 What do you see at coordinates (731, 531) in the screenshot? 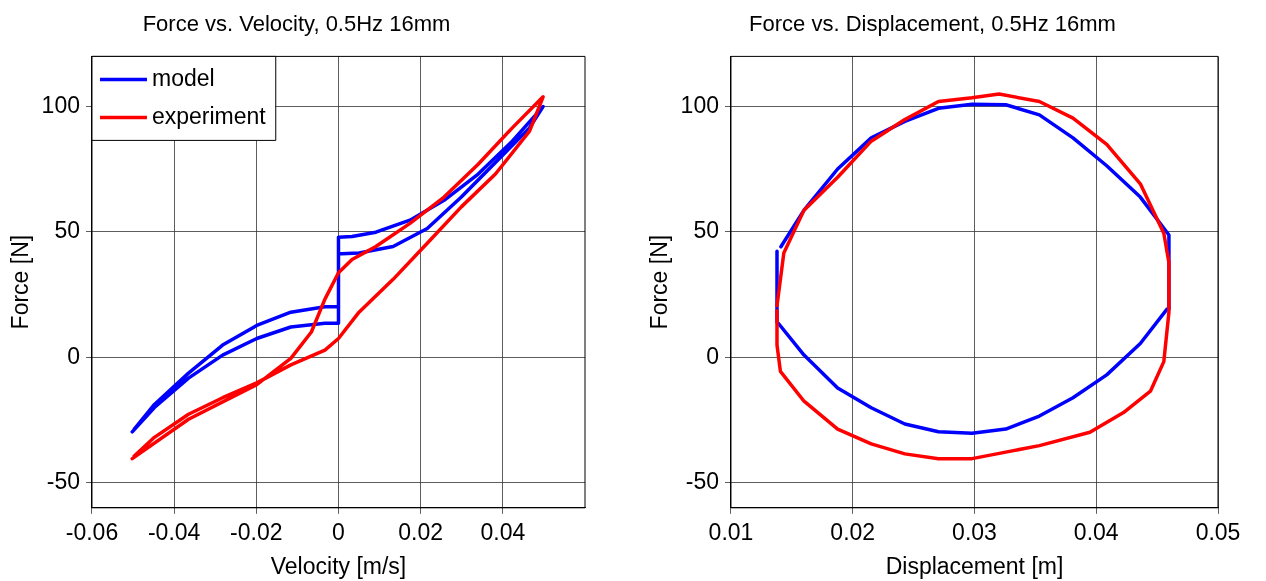
I see `x-tick-label: 0.01` at bounding box center [731, 531].